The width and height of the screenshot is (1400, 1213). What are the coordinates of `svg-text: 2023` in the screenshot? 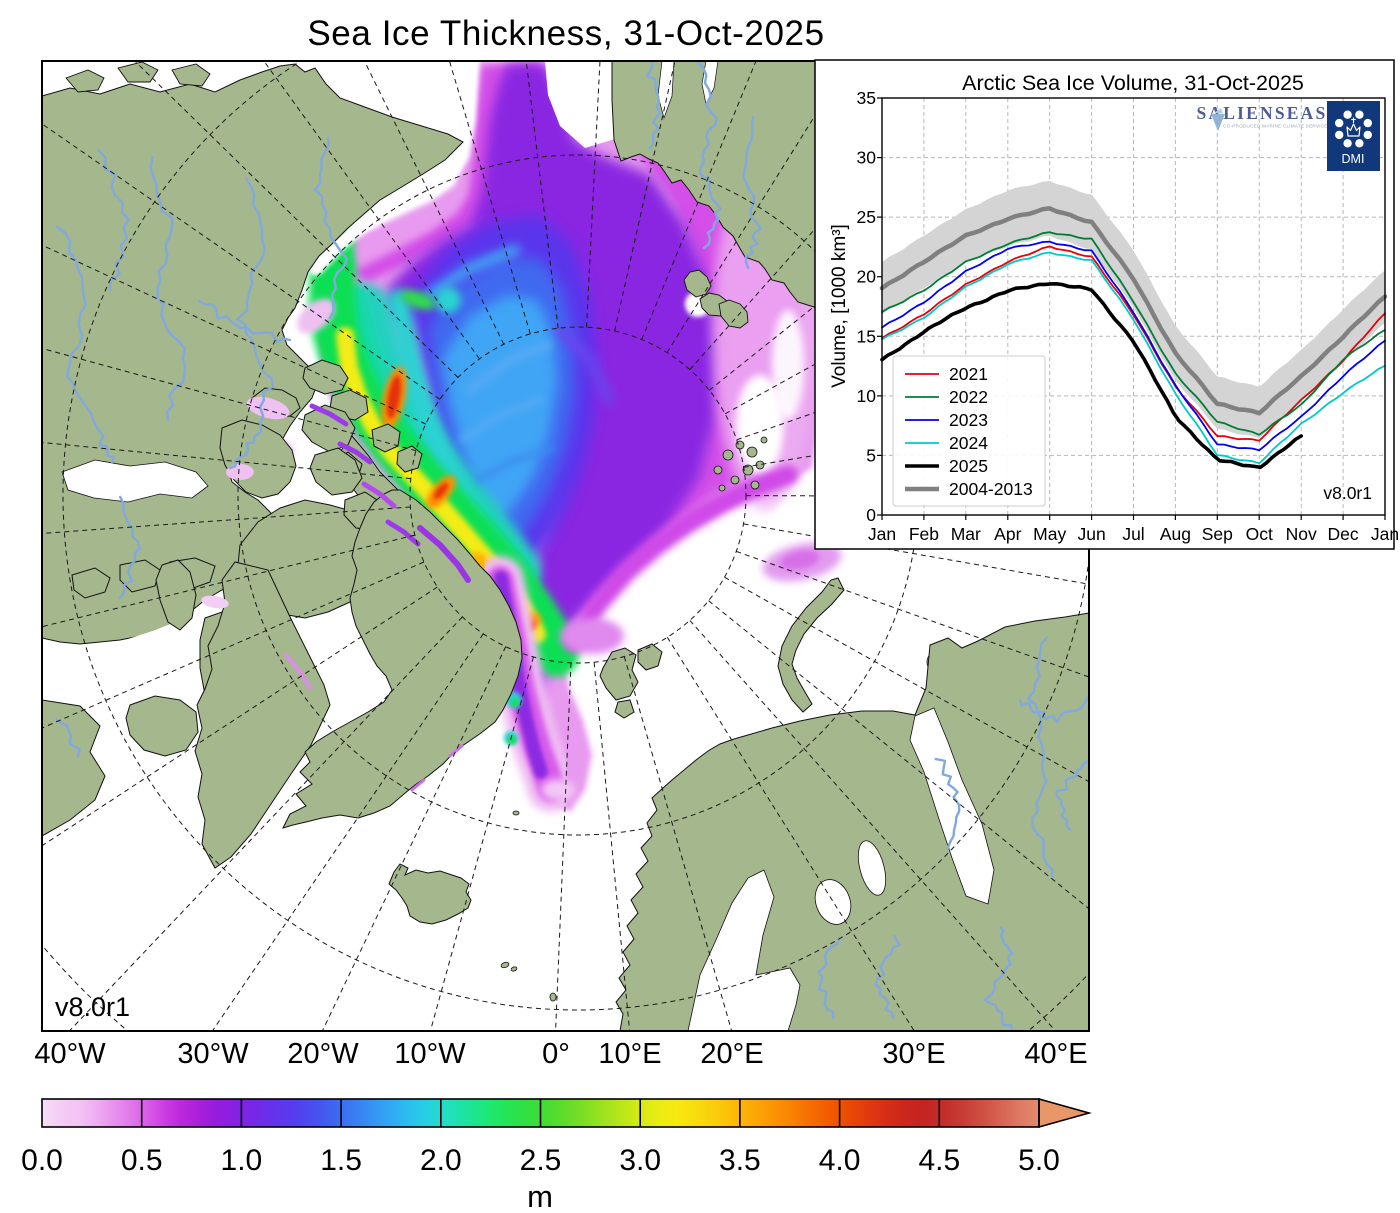 It's located at (968, 420).